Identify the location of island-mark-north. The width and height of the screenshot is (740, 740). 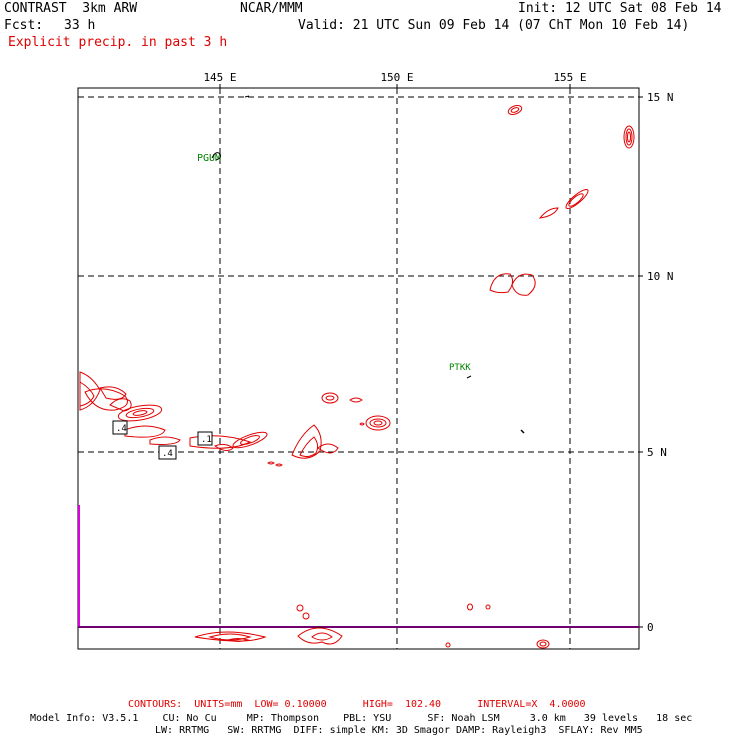
(247, 96).